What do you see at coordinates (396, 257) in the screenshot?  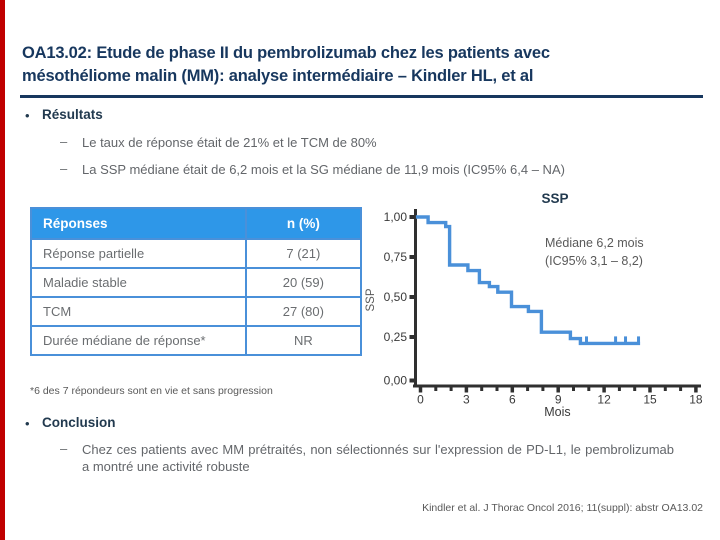 I see `y-tick-label: 0,75` at bounding box center [396, 257].